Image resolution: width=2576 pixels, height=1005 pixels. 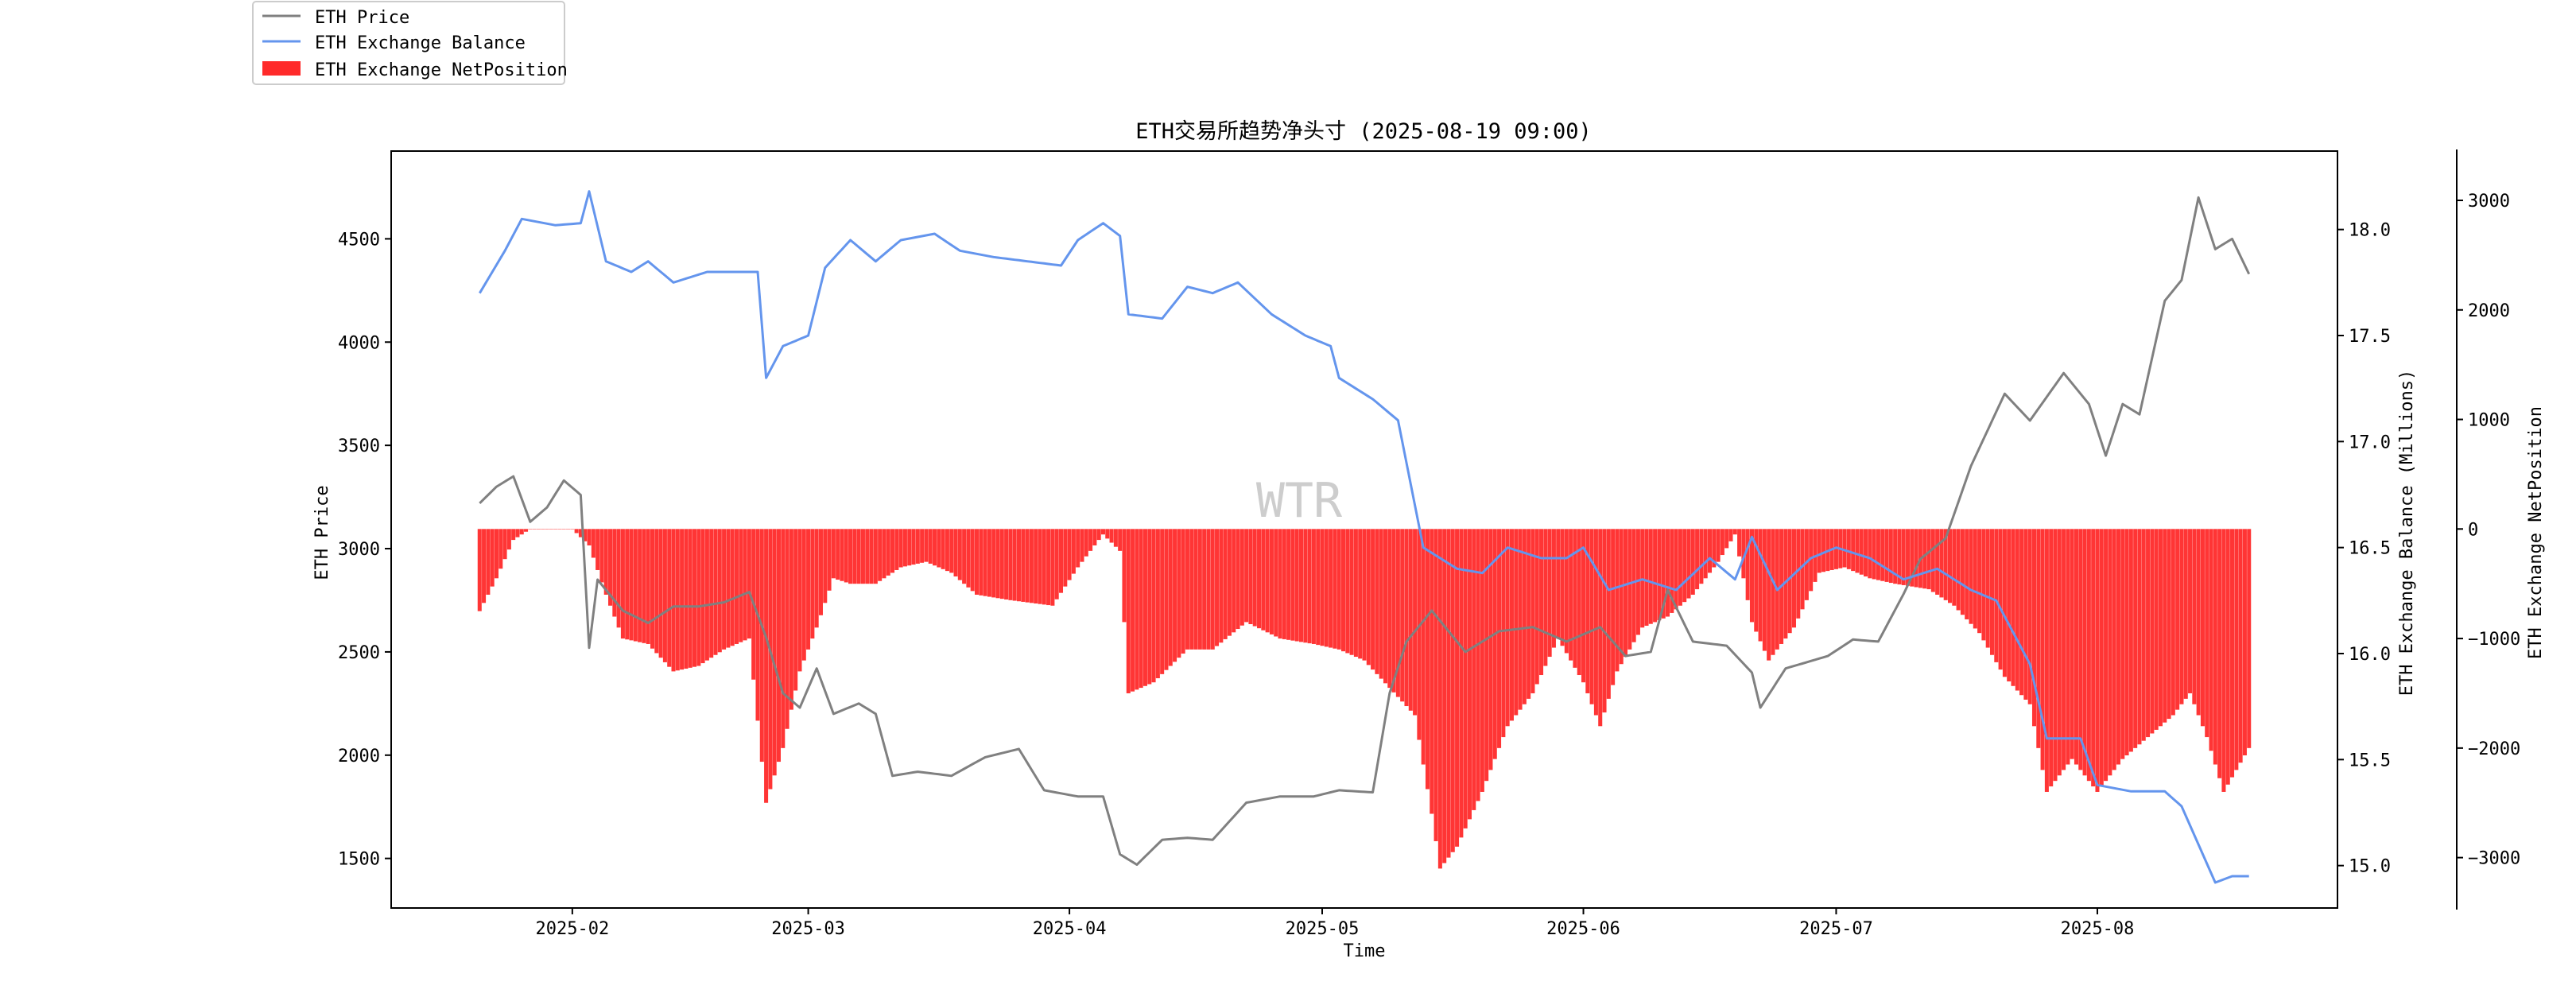 What do you see at coordinates (441, 70) in the screenshot?
I see `legend-label-eth-exchange-netposition: ETH Exchange NetPosition` at bounding box center [441, 70].